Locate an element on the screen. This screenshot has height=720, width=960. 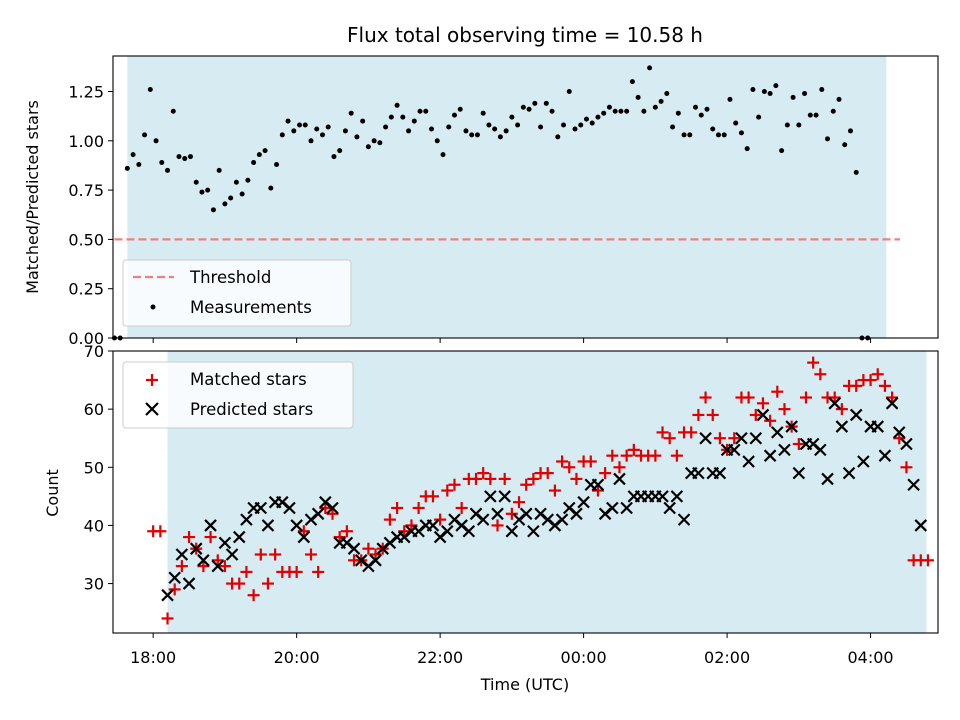
x-axis-label: Time (UTC) is located at coordinates (524, 684).